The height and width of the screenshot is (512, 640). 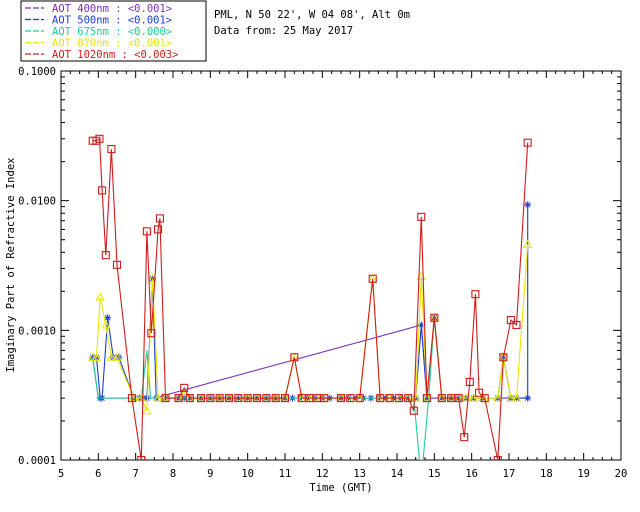 What do you see at coordinates (98, 474) in the screenshot?
I see `x-tick-label: 6` at bounding box center [98, 474].